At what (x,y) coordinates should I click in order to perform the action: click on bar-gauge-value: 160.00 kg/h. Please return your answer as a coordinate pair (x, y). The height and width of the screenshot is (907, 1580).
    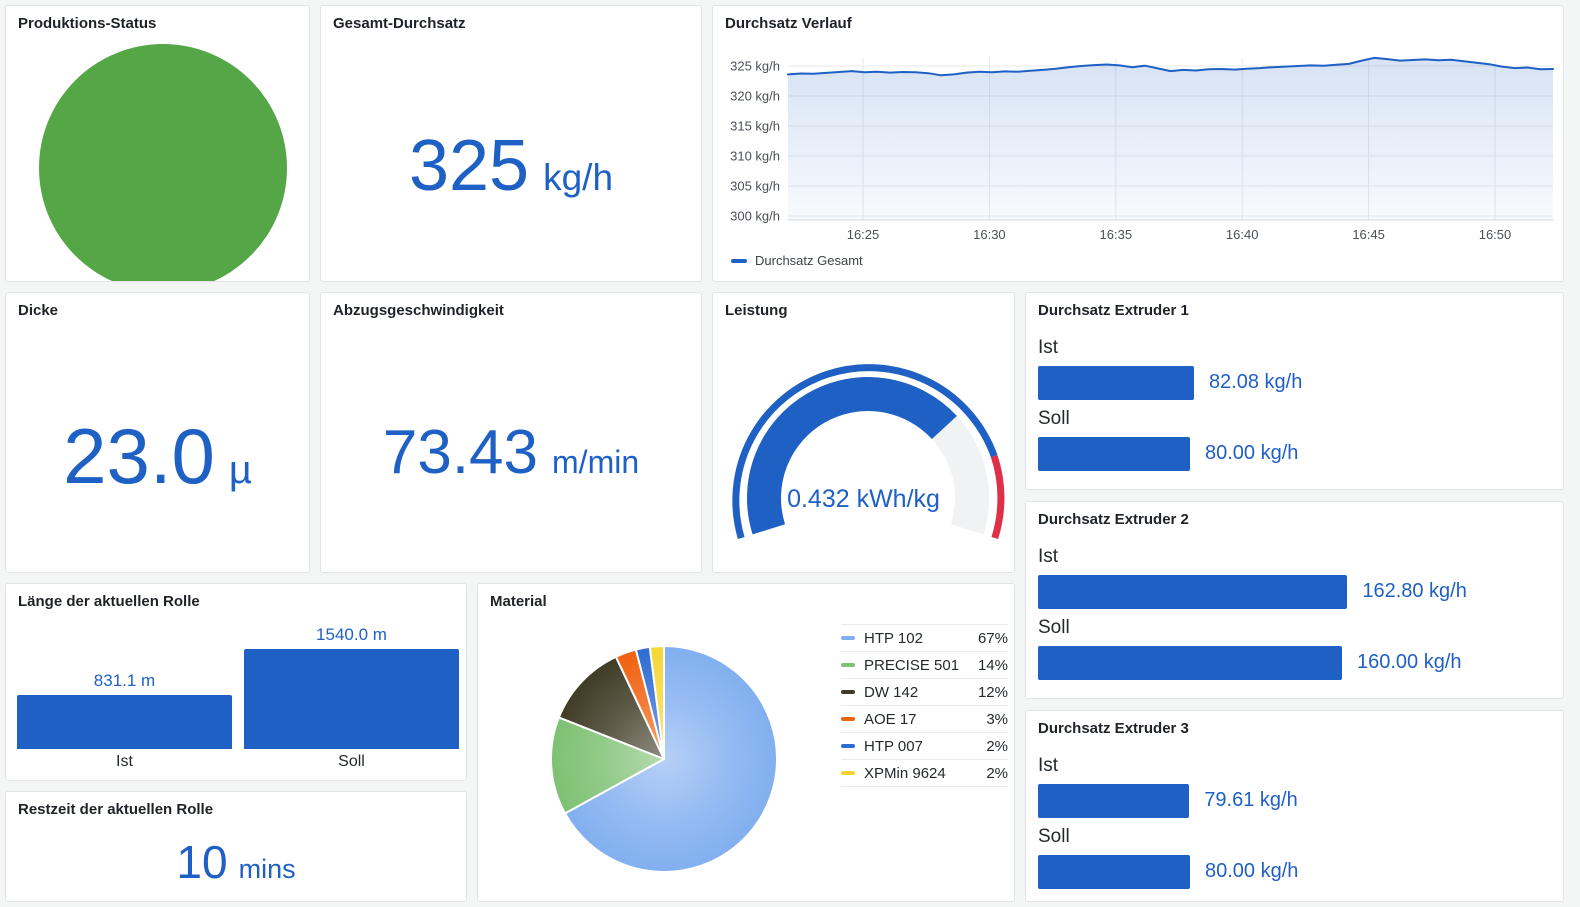
    Looking at the image, I should click on (1409, 662).